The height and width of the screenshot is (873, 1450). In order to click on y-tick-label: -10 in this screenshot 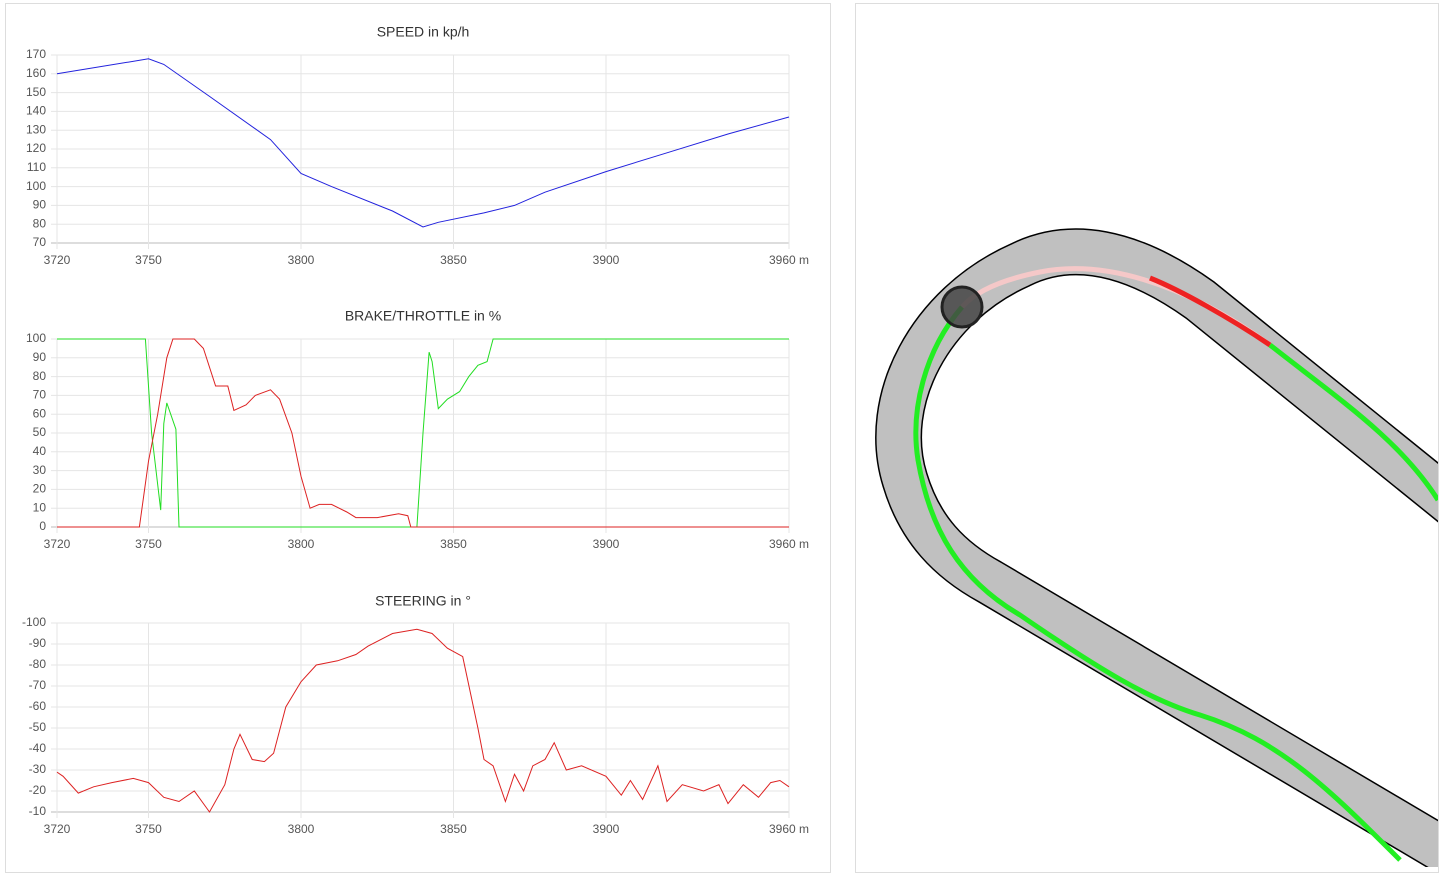, I will do `click(38, 811)`.